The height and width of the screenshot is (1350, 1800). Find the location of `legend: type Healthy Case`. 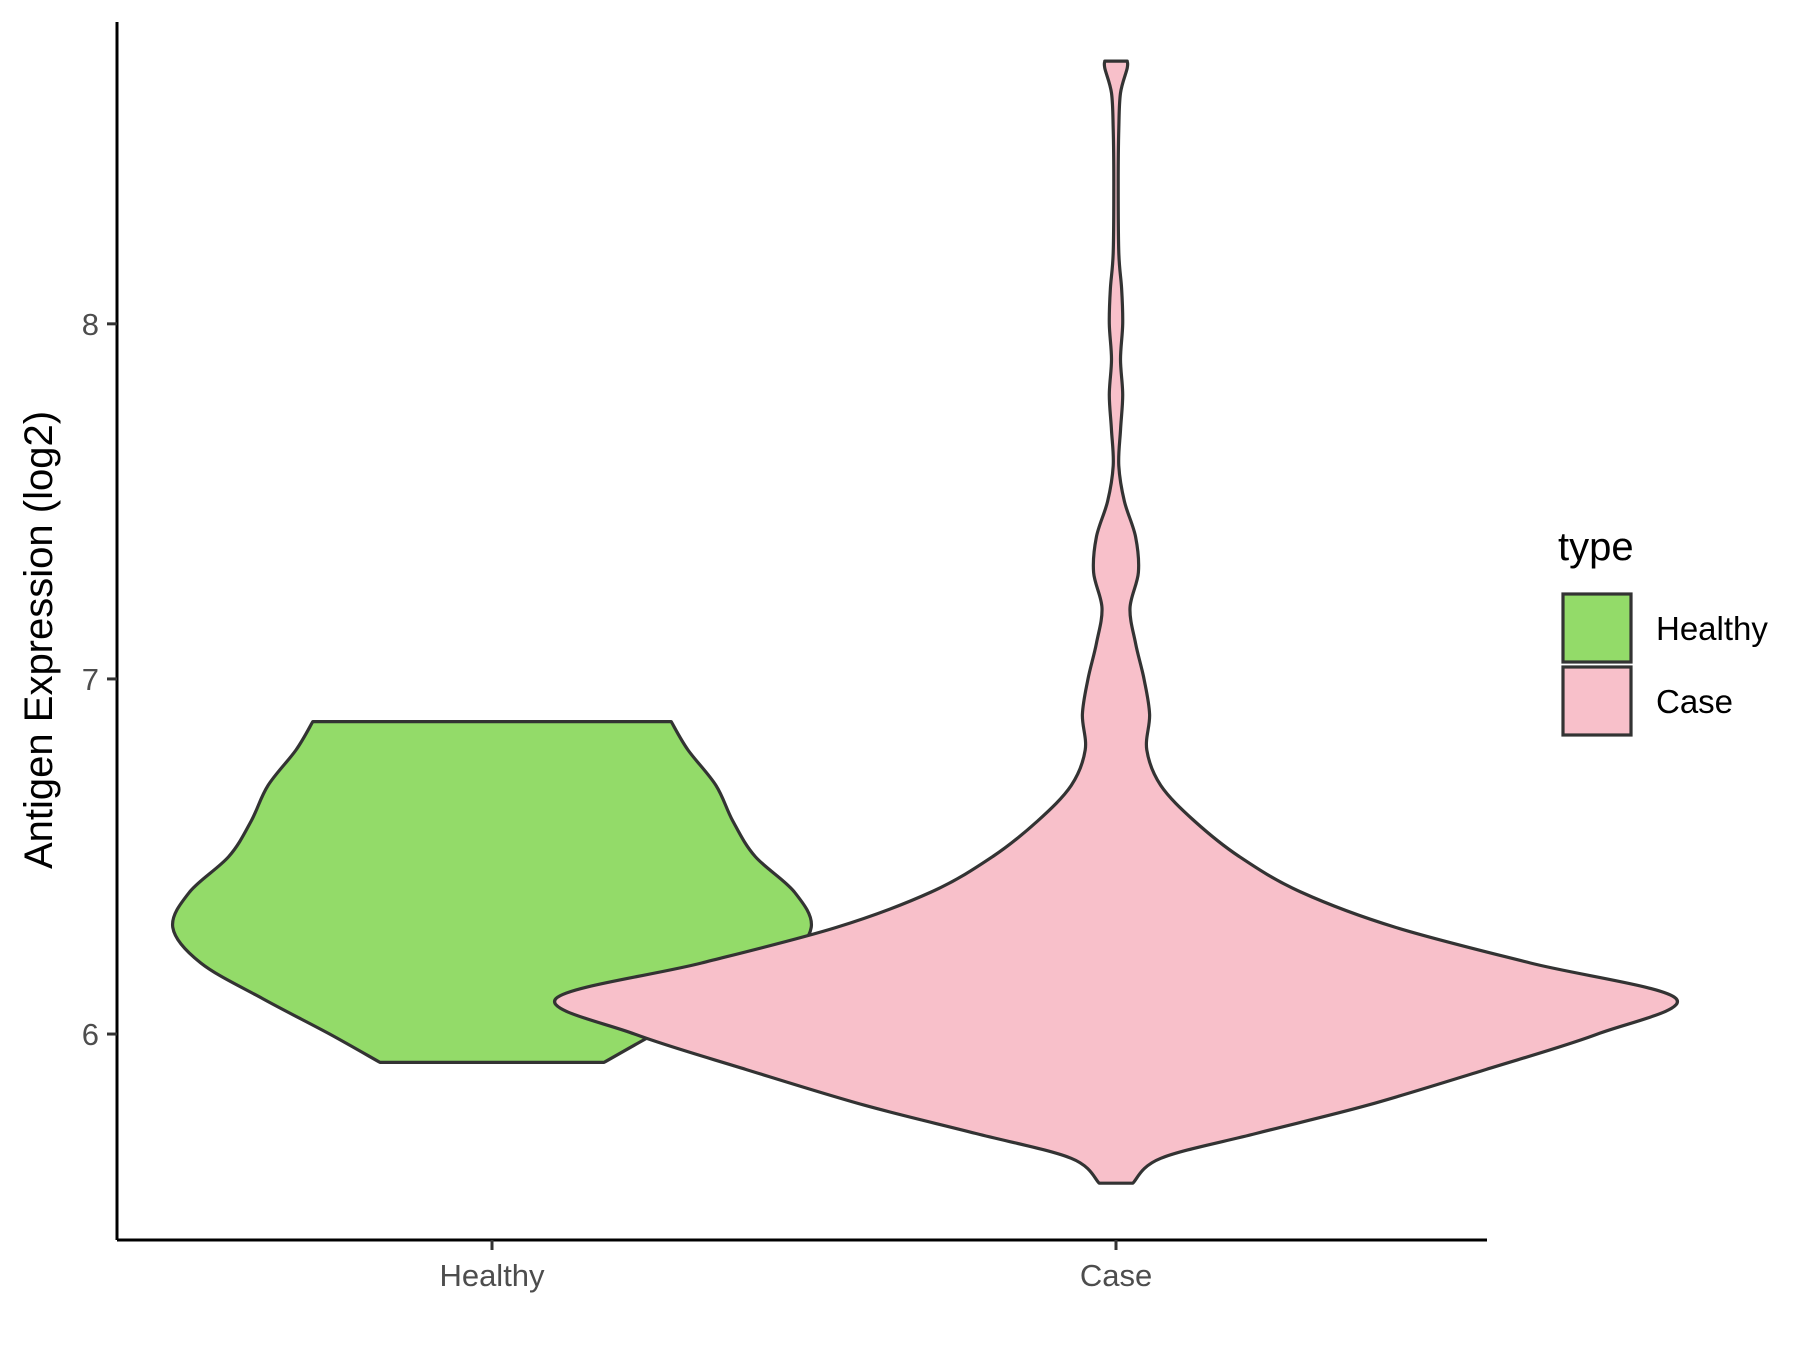

legend: type Healthy Case is located at coordinates (1663, 631).